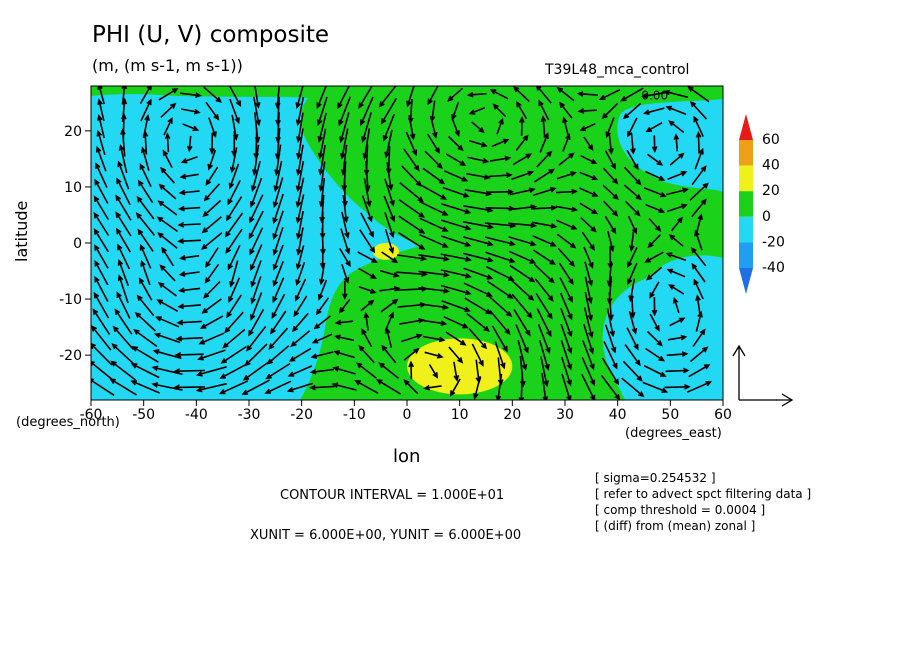 This screenshot has width=904, height=658. I want to click on x-tick-label: -10, so click(354, 415).